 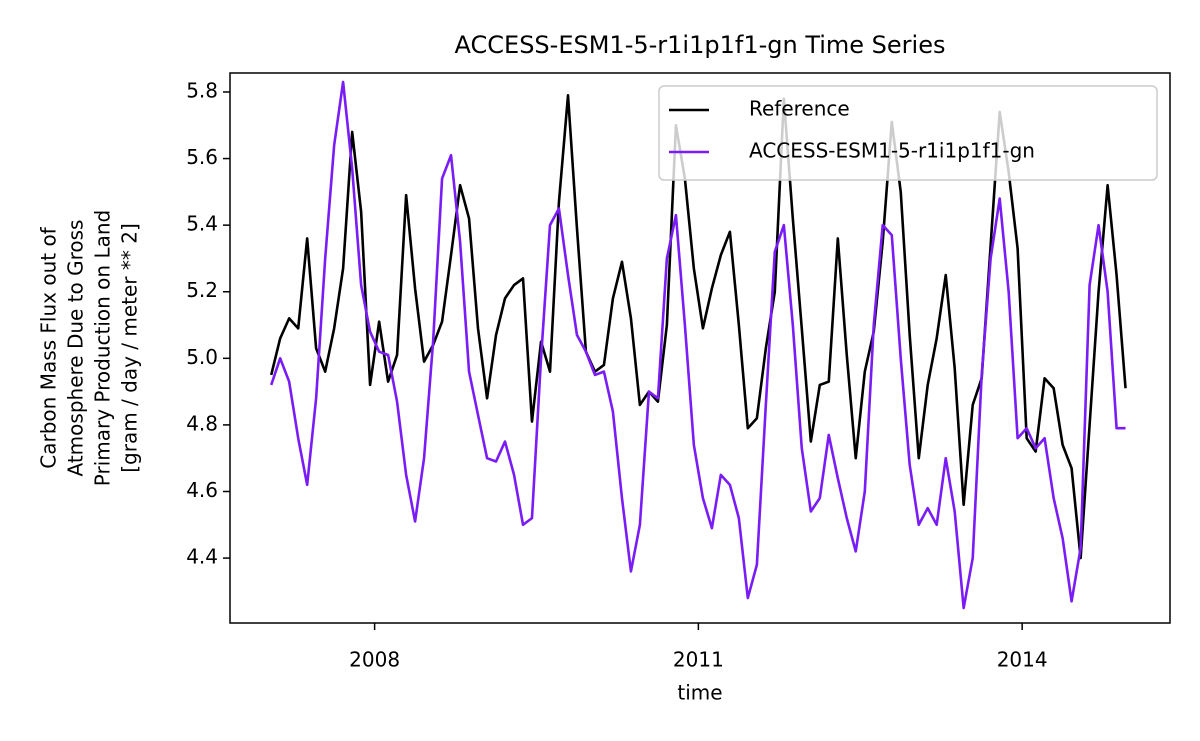 I want to click on chart-title: ACCESS-ESM1-5-r1i1p1f1-gn Time Series, so click(x=700, y=45).